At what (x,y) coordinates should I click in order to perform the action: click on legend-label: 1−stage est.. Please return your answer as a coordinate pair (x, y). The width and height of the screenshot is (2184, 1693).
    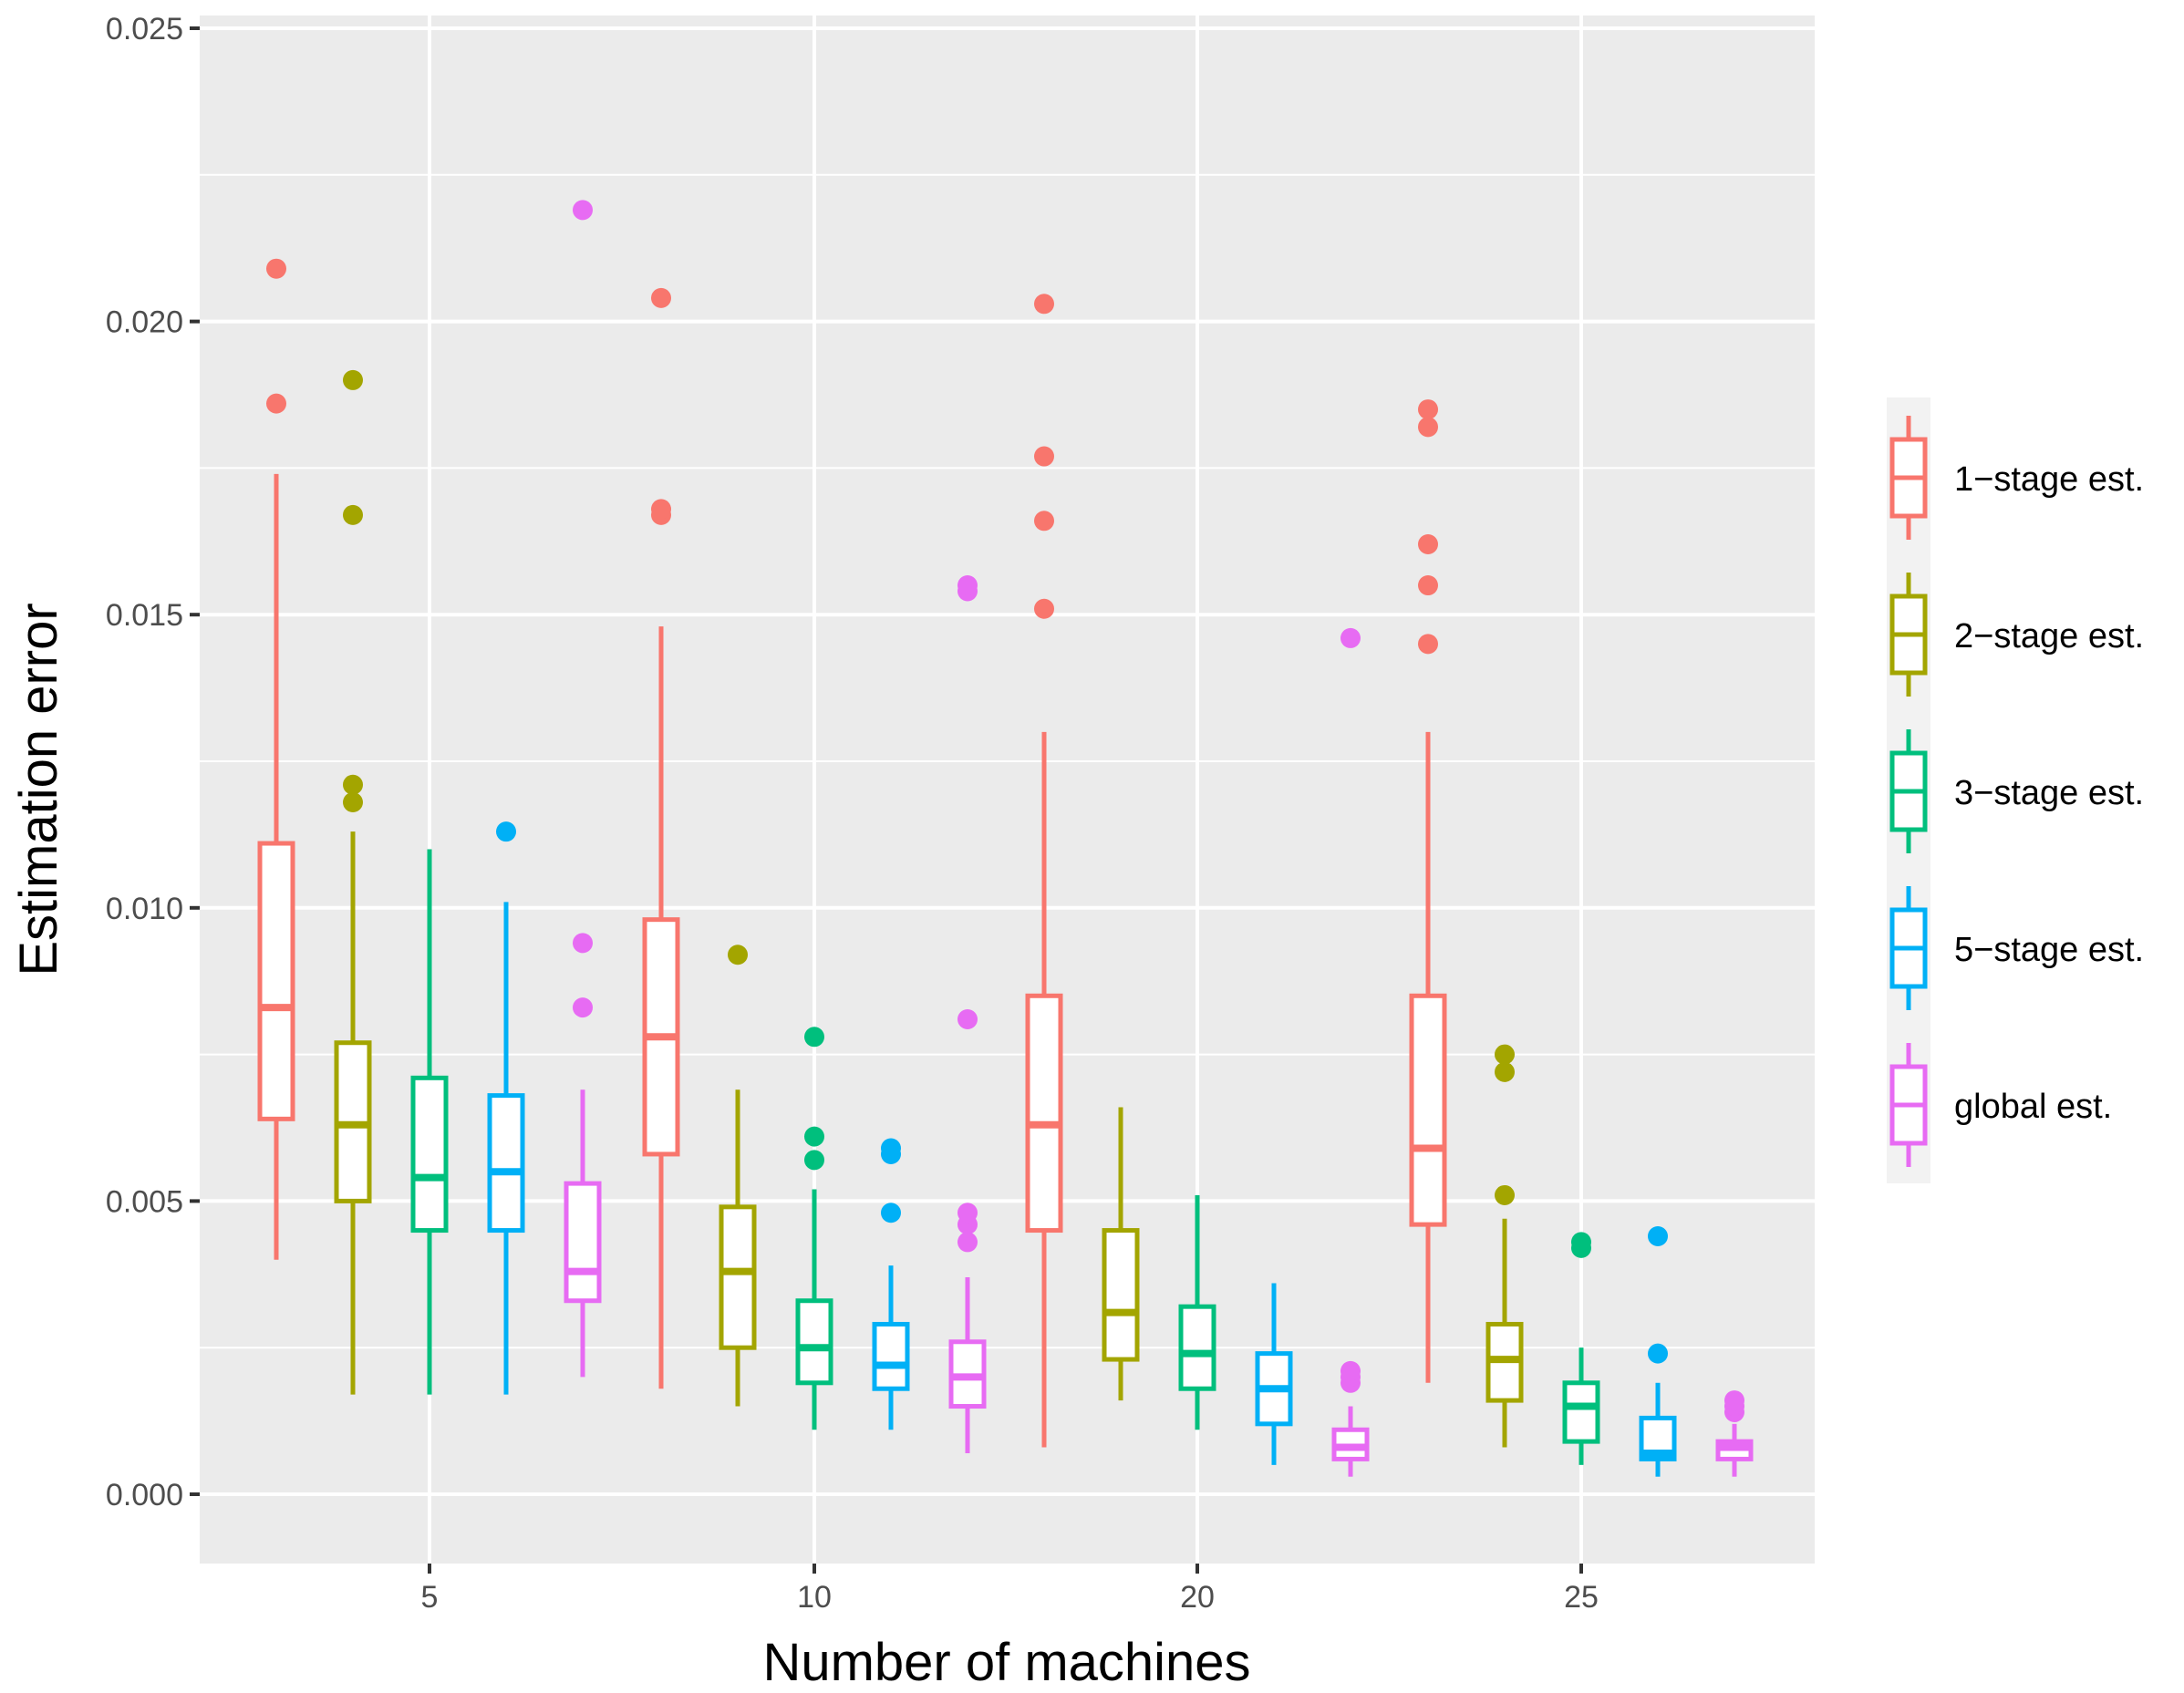
    Looking at the image, I should click on (2049, 480).